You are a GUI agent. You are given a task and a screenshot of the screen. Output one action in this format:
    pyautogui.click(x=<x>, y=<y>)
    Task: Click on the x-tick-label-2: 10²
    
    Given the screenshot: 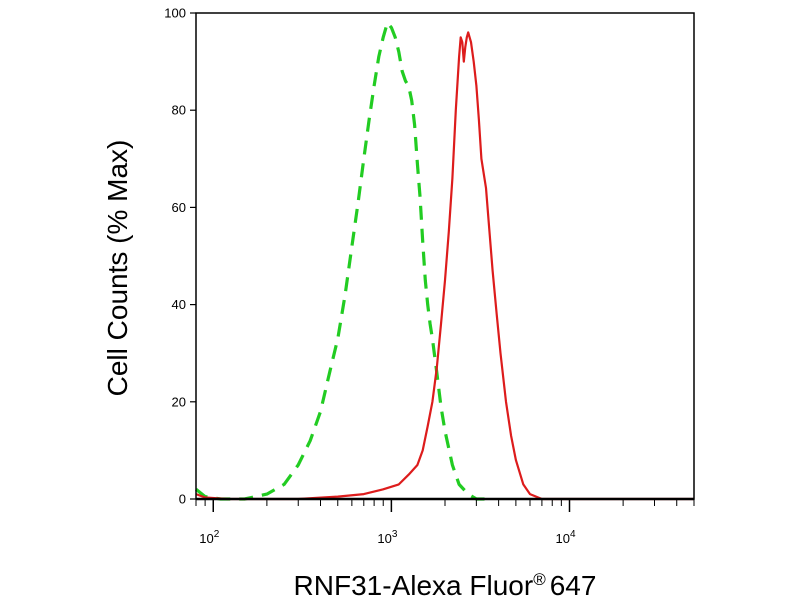 What is the action you would take?
    pyautogui.click(x=209, y=537)
    